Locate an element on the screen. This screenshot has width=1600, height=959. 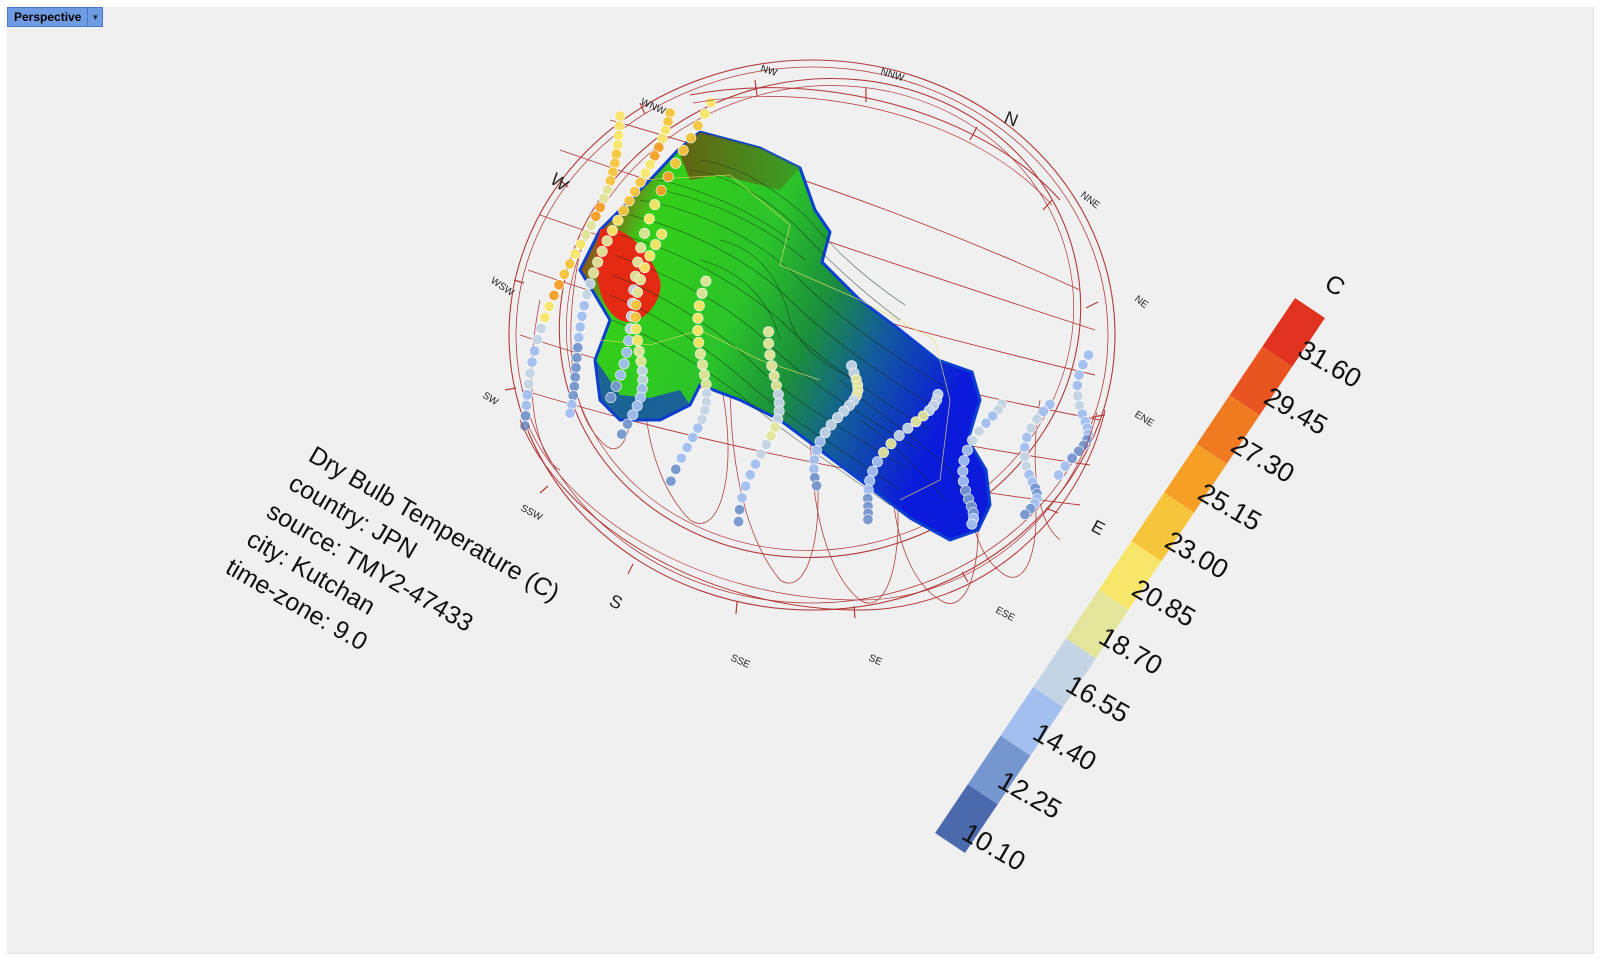
legend-value: 31.60 is located at coordinates (1330, 364).